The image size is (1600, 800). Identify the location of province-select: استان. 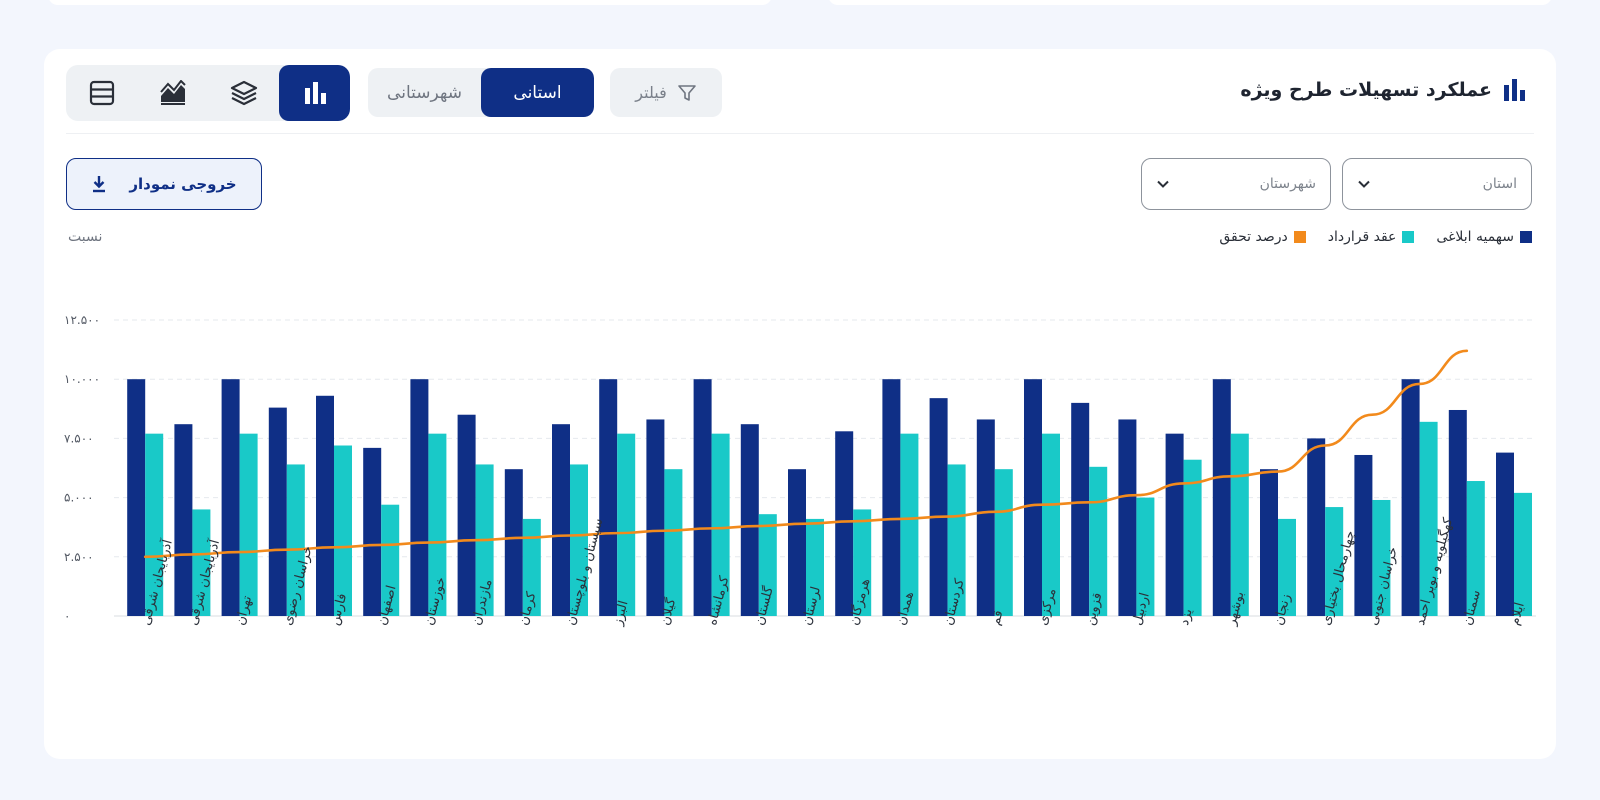
(1437, 184).